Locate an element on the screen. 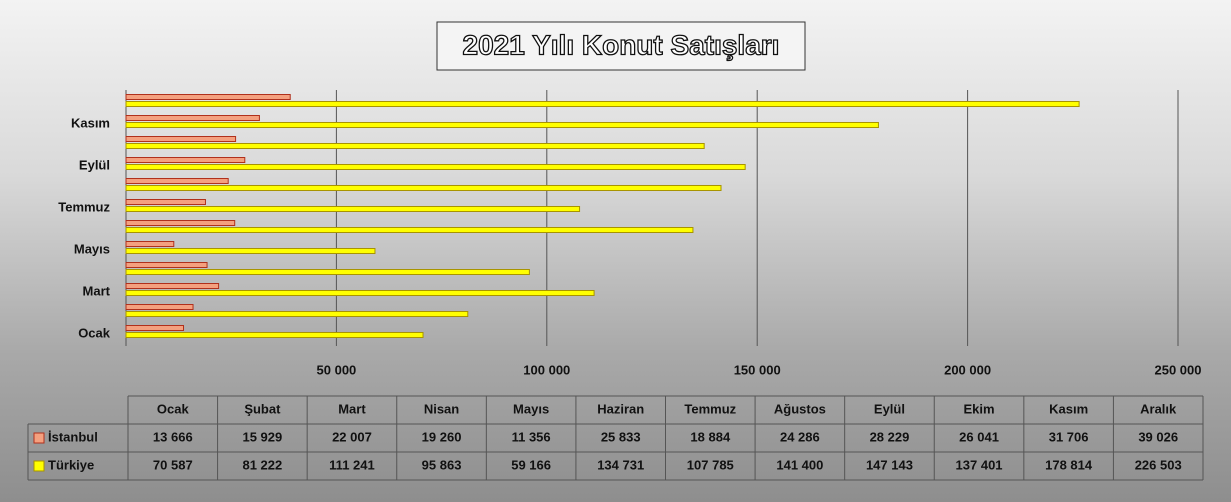  y-tick-label: Ocak is located at coordinates (94, 332).